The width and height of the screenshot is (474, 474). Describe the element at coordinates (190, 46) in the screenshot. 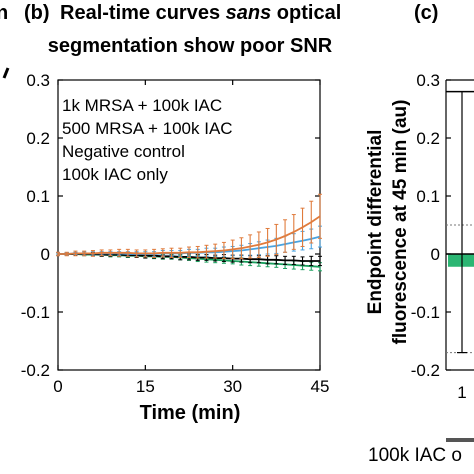

I see `chart-title-line2: segmentation show poor SNR` at that location.